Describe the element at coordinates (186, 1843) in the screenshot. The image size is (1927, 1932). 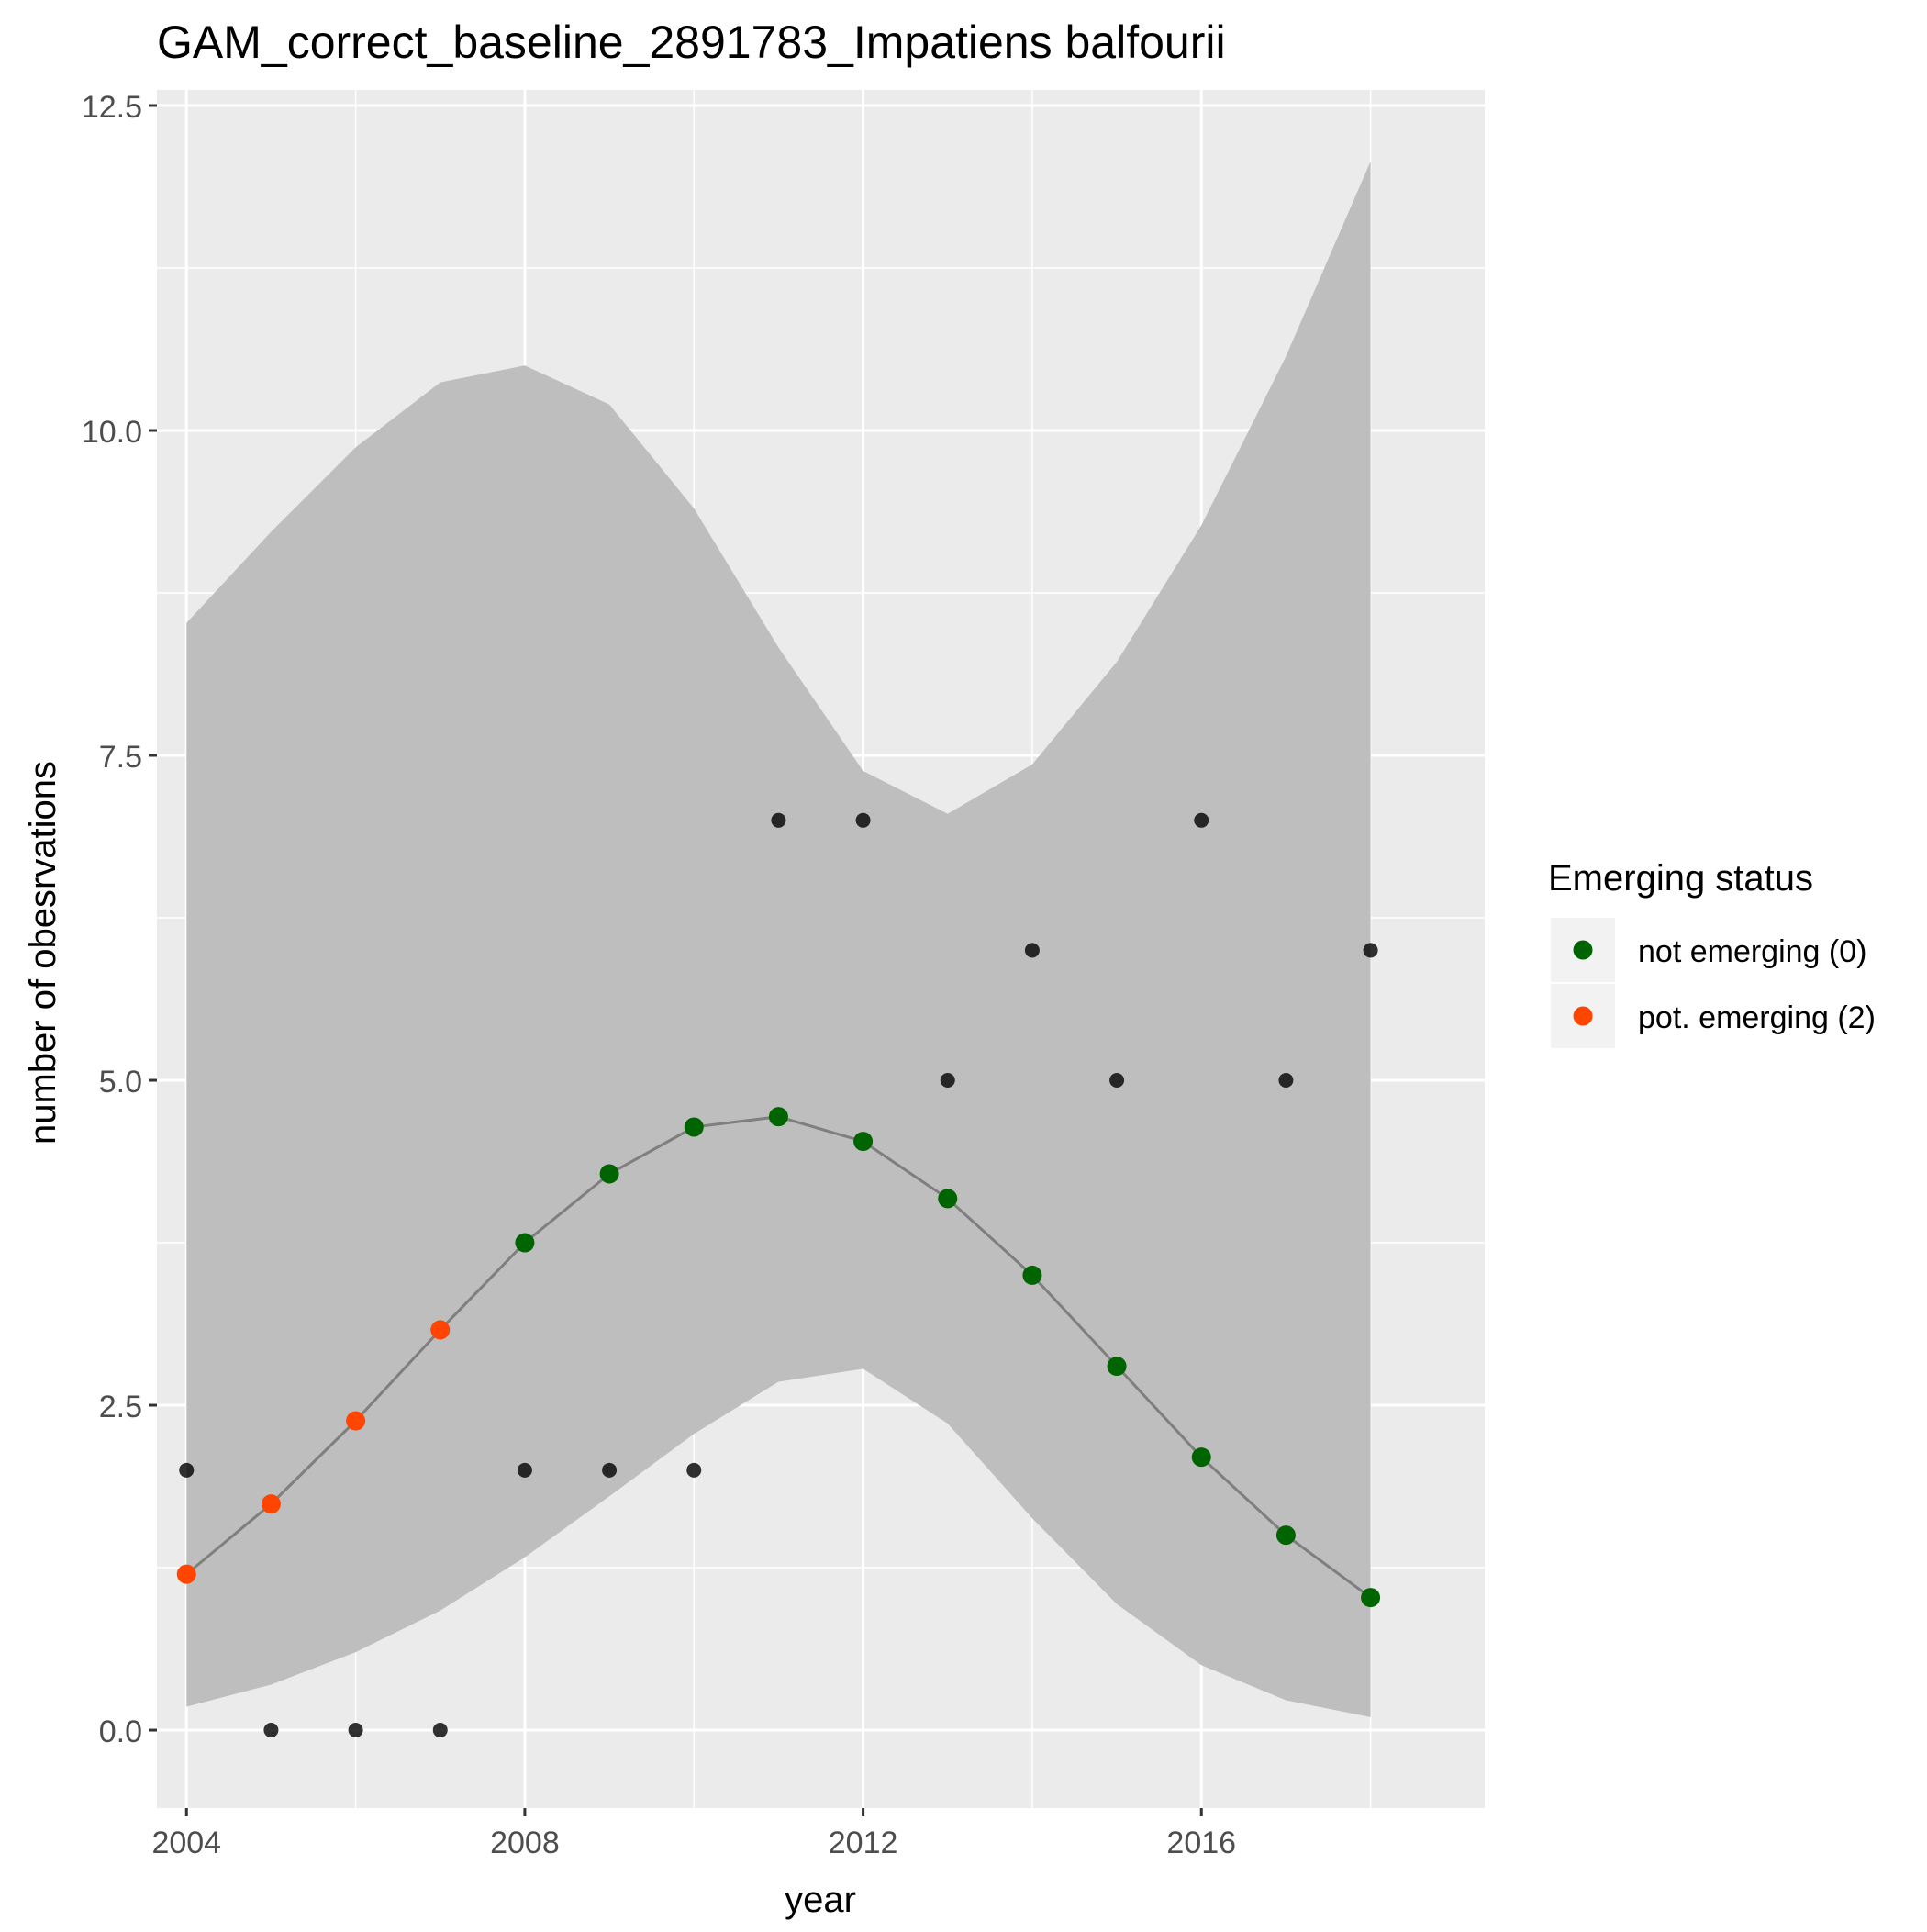
I see `x-tick-label: 2004` at that location.